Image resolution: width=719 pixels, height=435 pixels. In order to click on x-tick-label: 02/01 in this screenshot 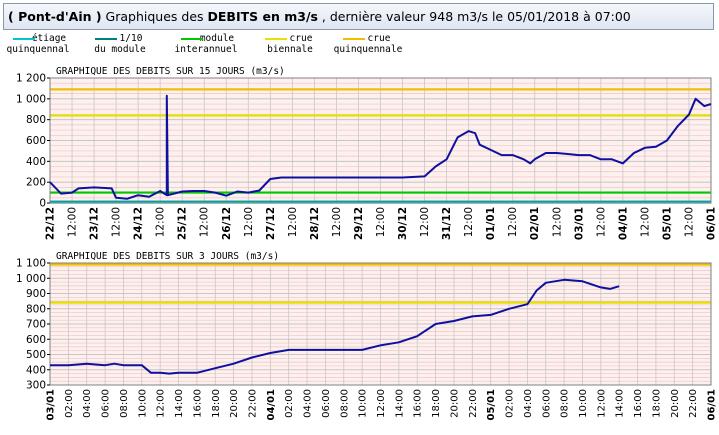, I will do `click(535, 223)`.